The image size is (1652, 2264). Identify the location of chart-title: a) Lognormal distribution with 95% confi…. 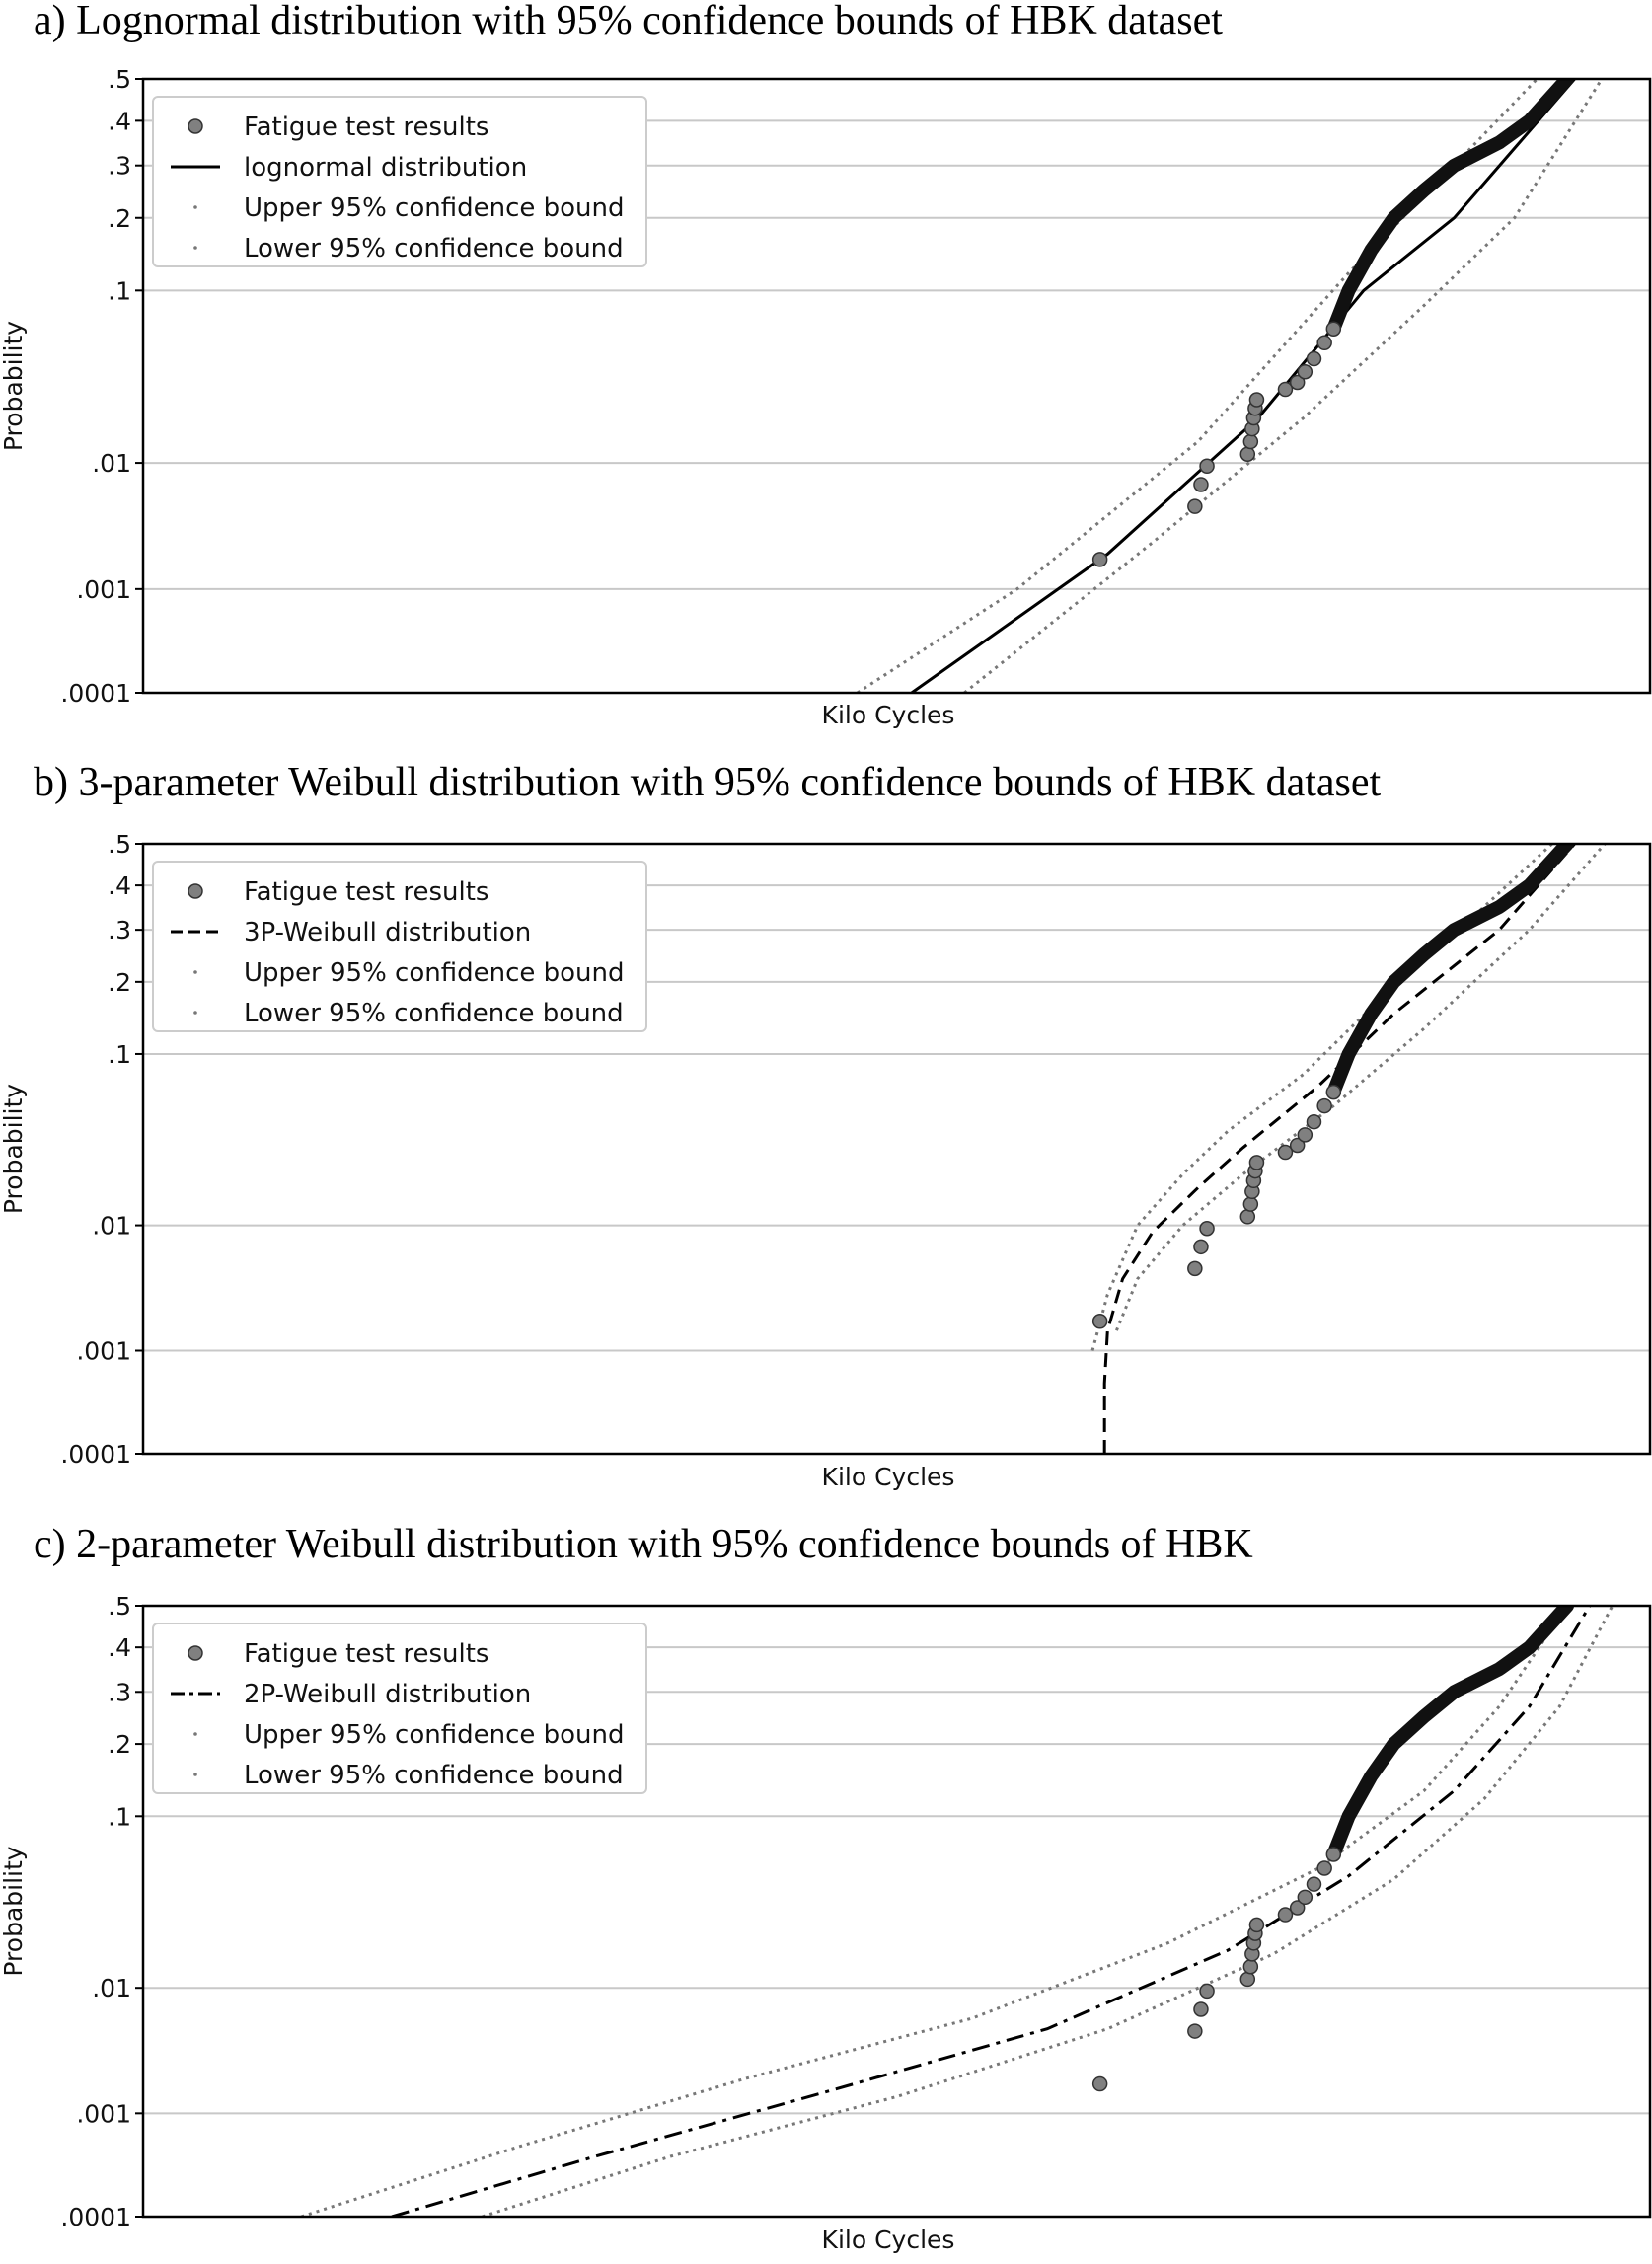
(629, 22).